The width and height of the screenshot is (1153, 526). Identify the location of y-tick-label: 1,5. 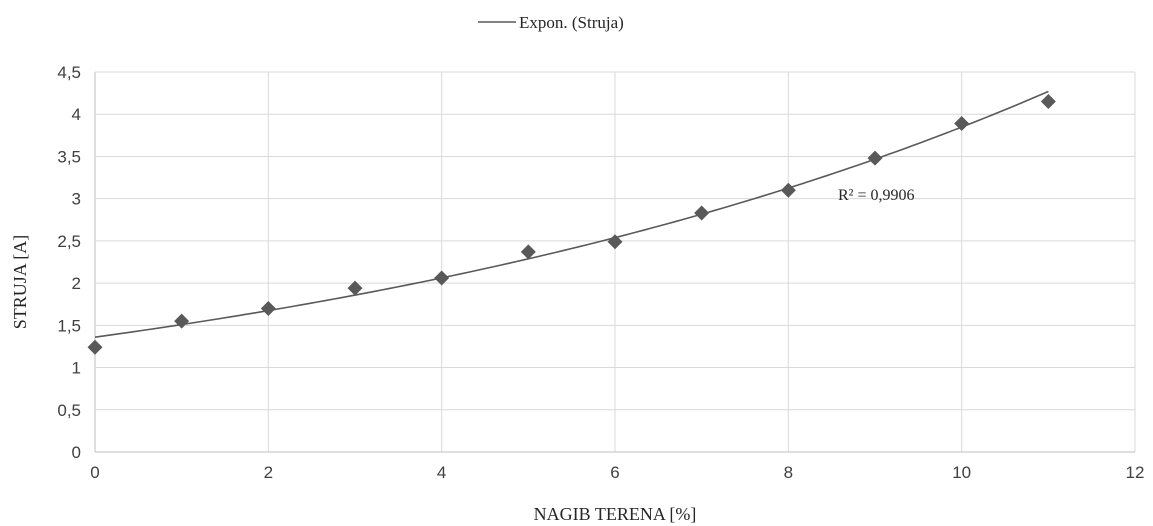
(69, 325).